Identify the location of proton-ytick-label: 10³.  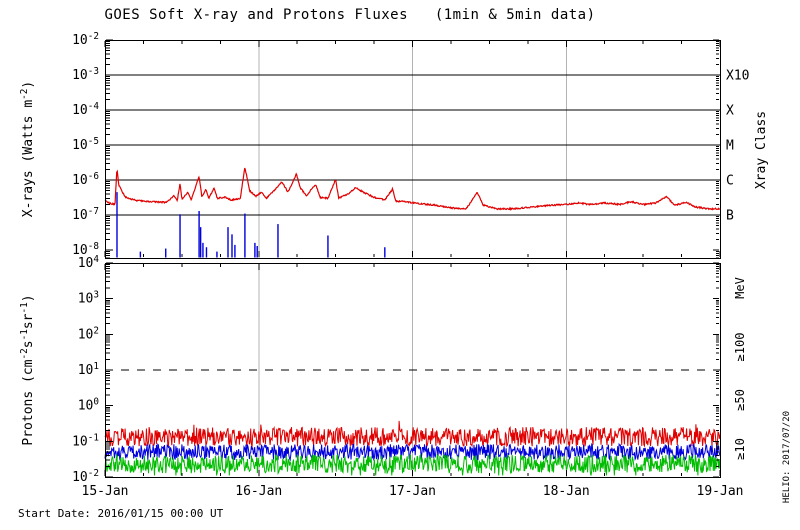
(88, 298).